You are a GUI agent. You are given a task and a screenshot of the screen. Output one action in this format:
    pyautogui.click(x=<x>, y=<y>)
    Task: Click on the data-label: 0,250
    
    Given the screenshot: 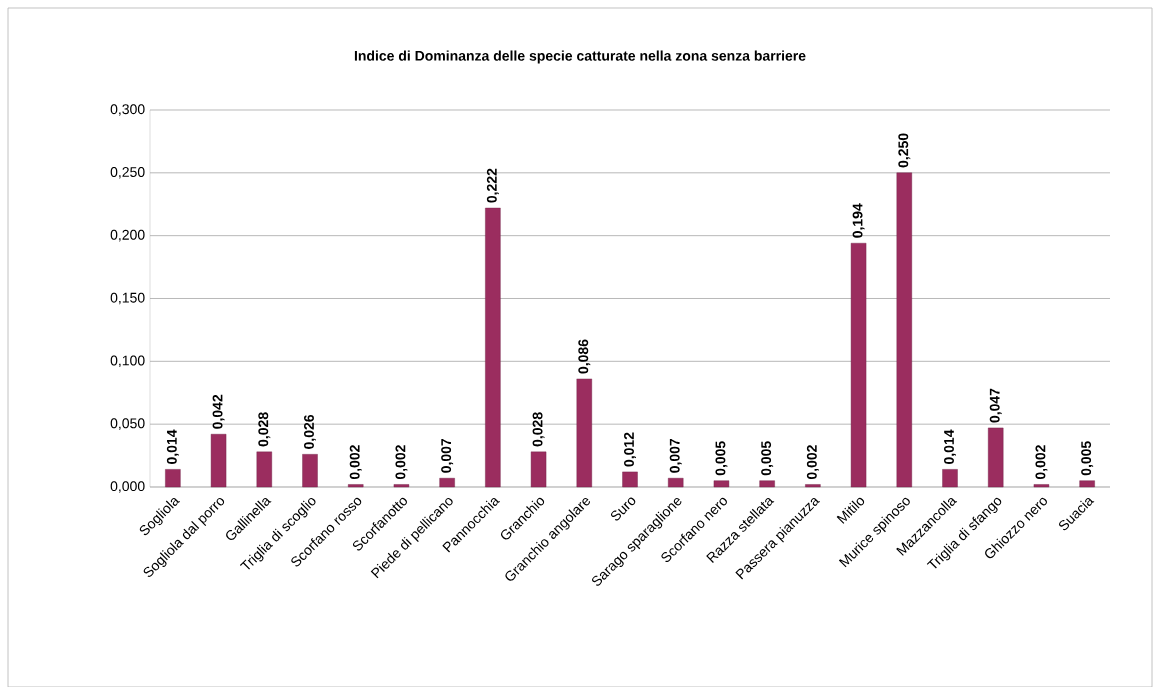 What is the action you would take?
    pyautogui.click(x=904, y=150)
    